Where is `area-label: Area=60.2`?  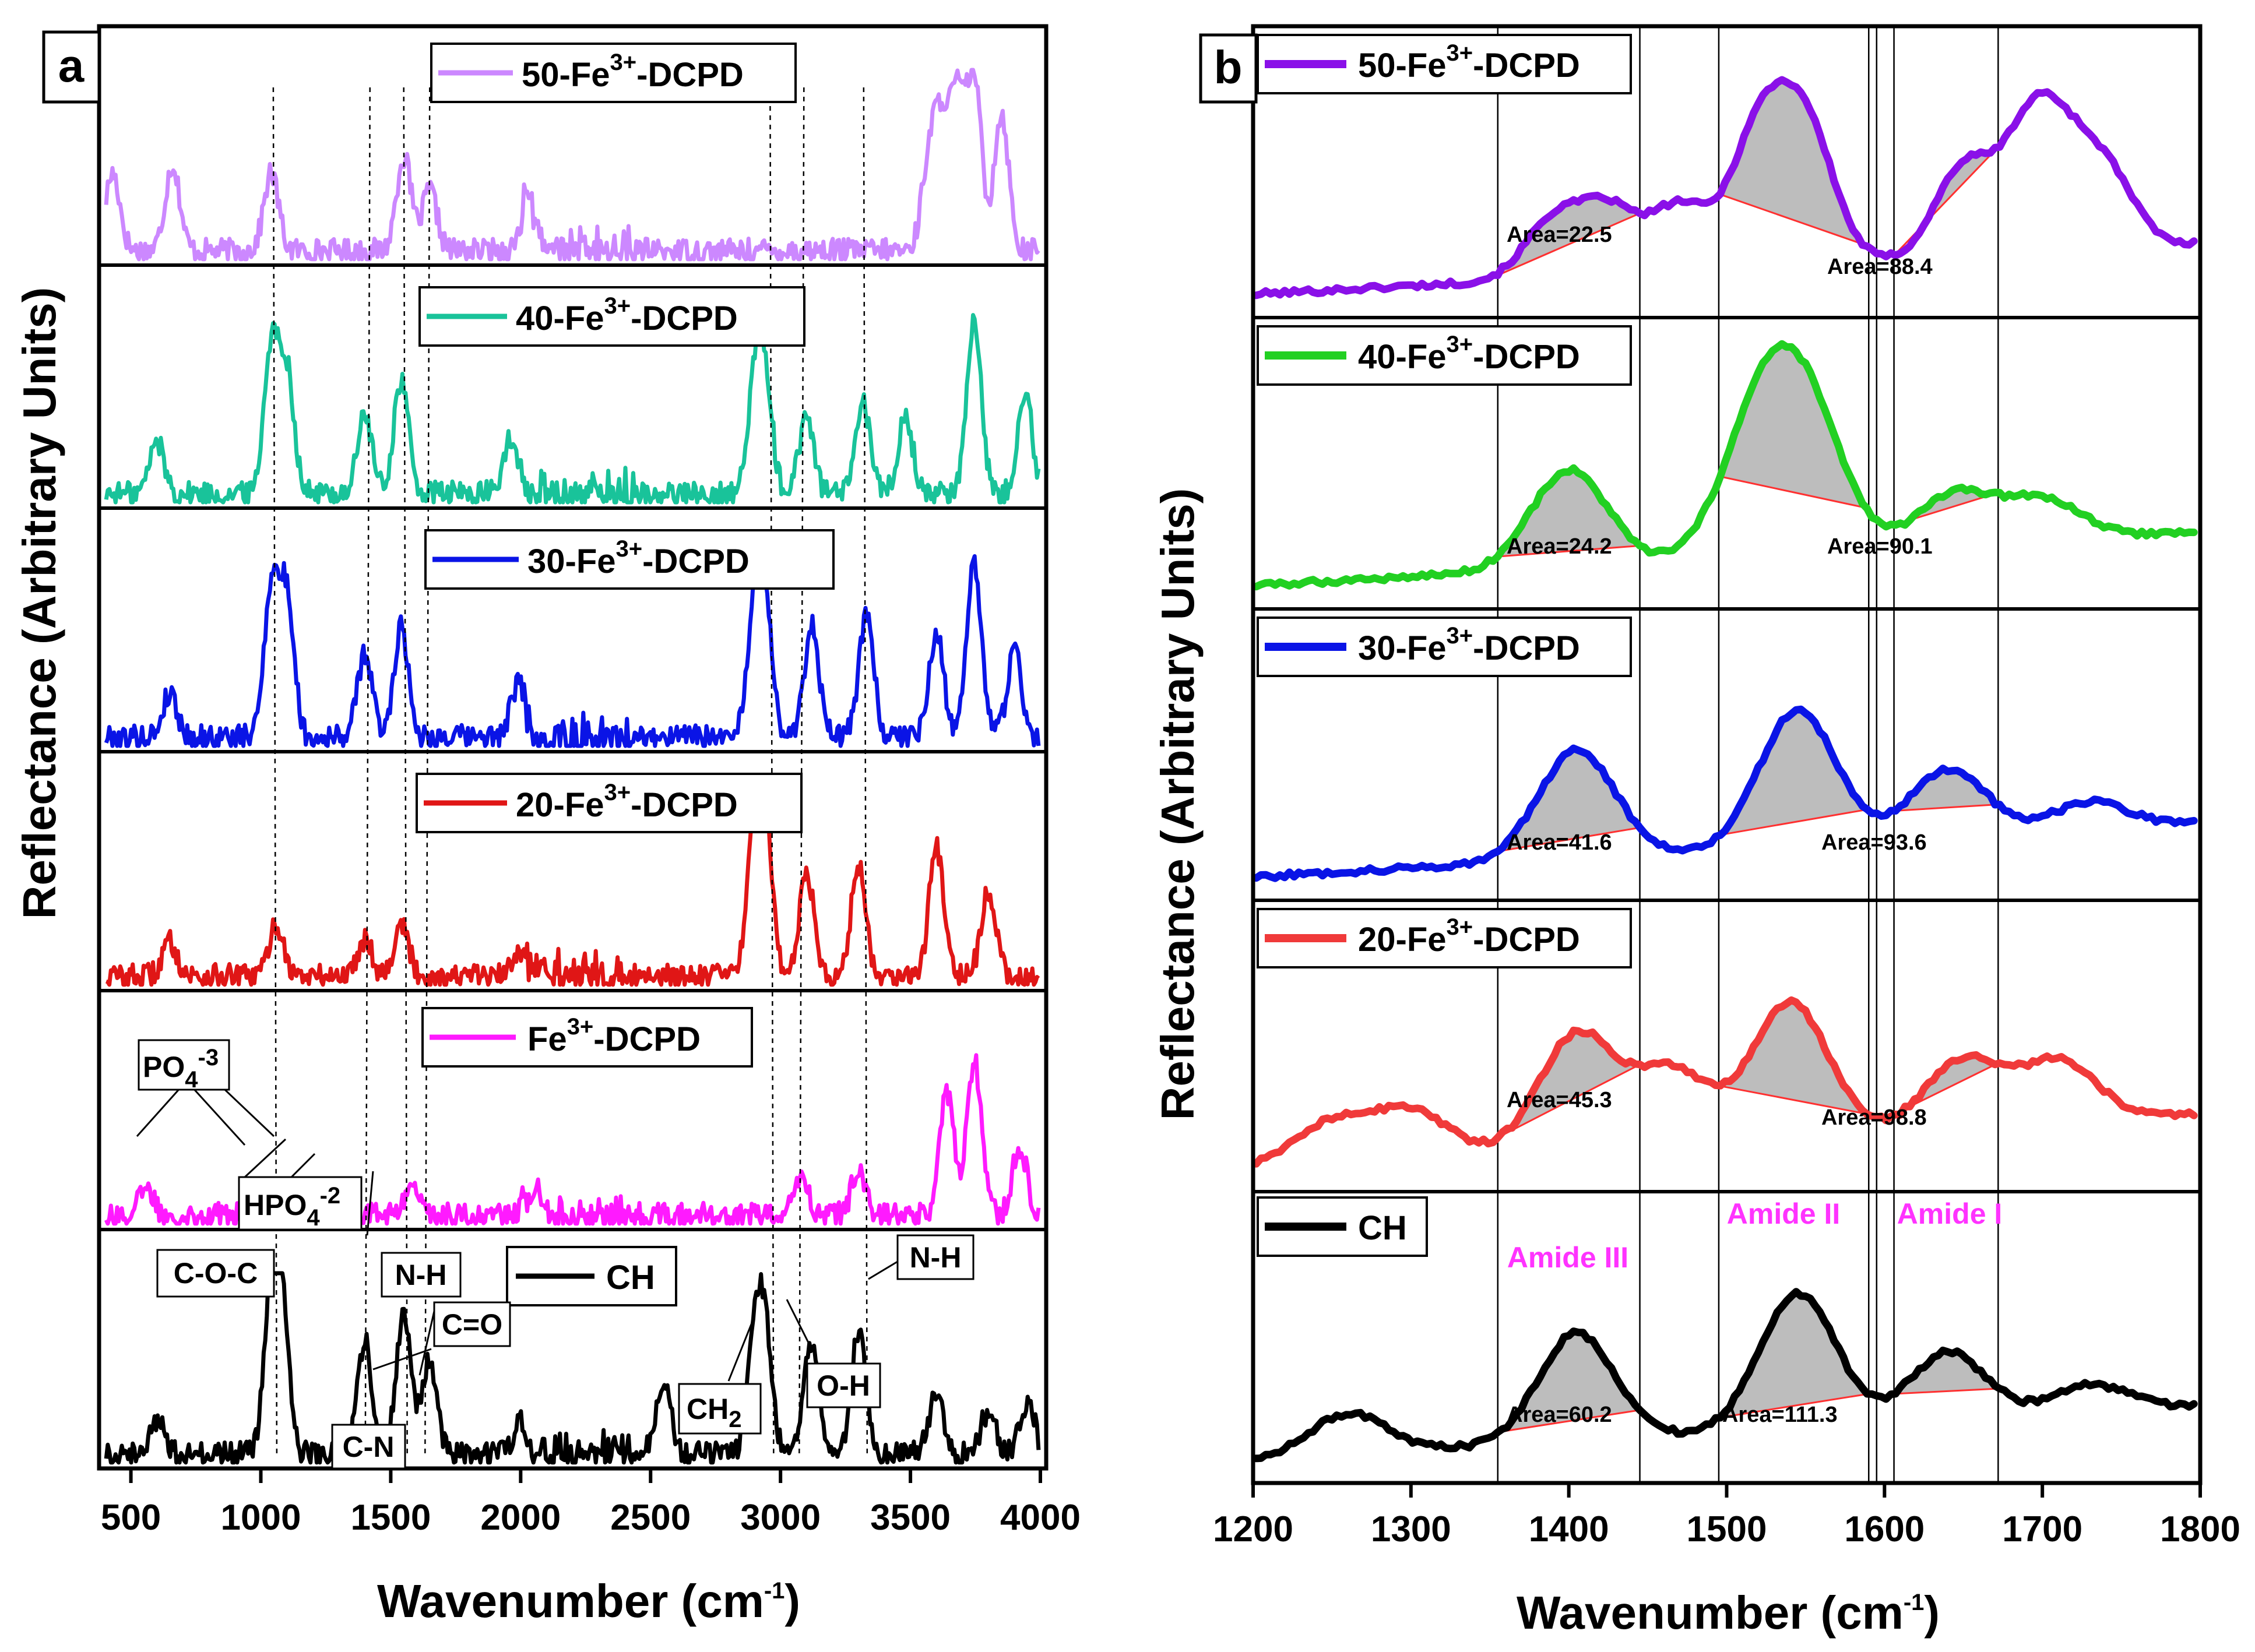
area-label: Area=60.2 is located at coordinates (1559, 1415).